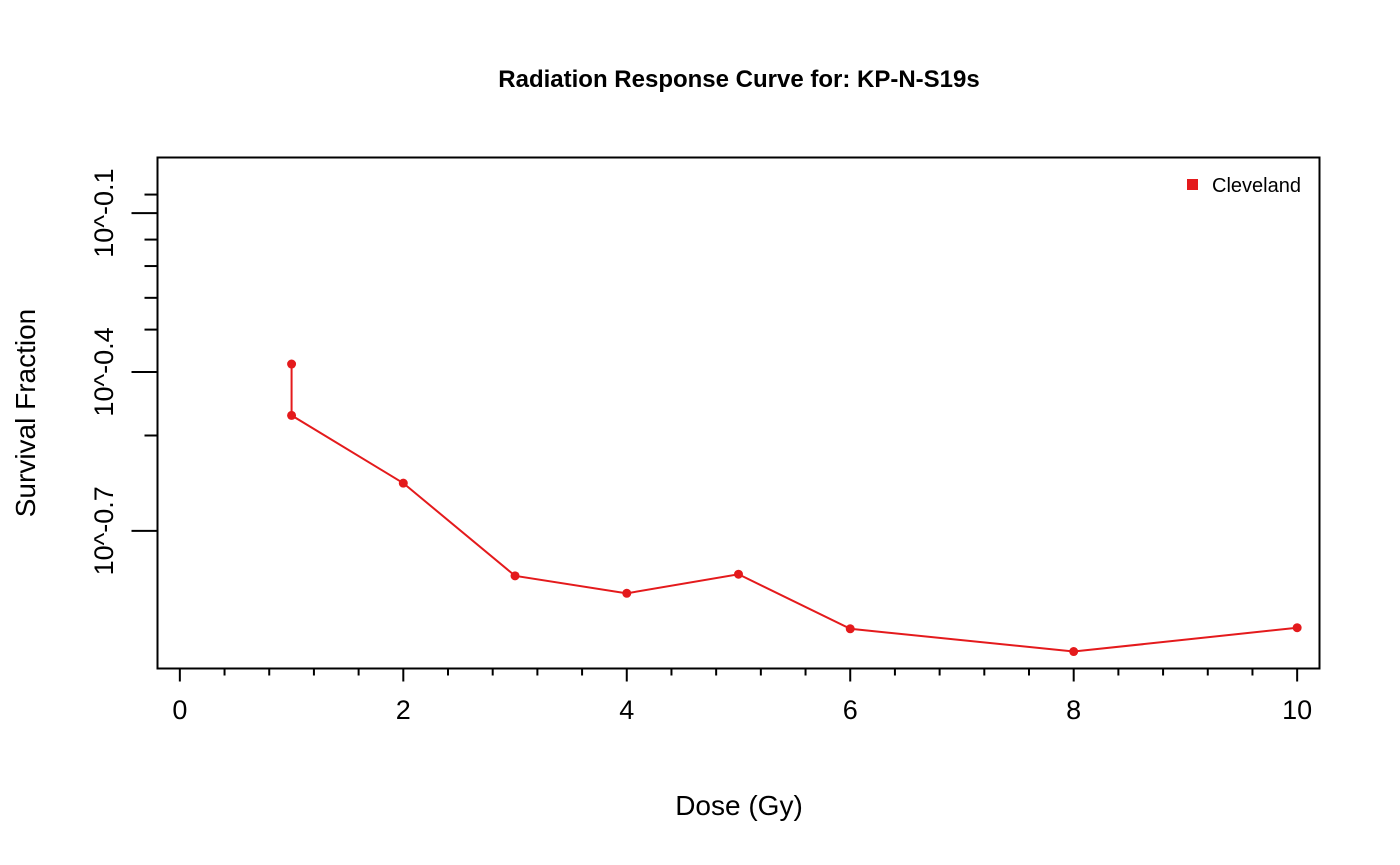  What do you see at coordinates (1256, 186) in the screenshot?
I see `legend-label: Cleveland` at bounding box center [1256, 186].